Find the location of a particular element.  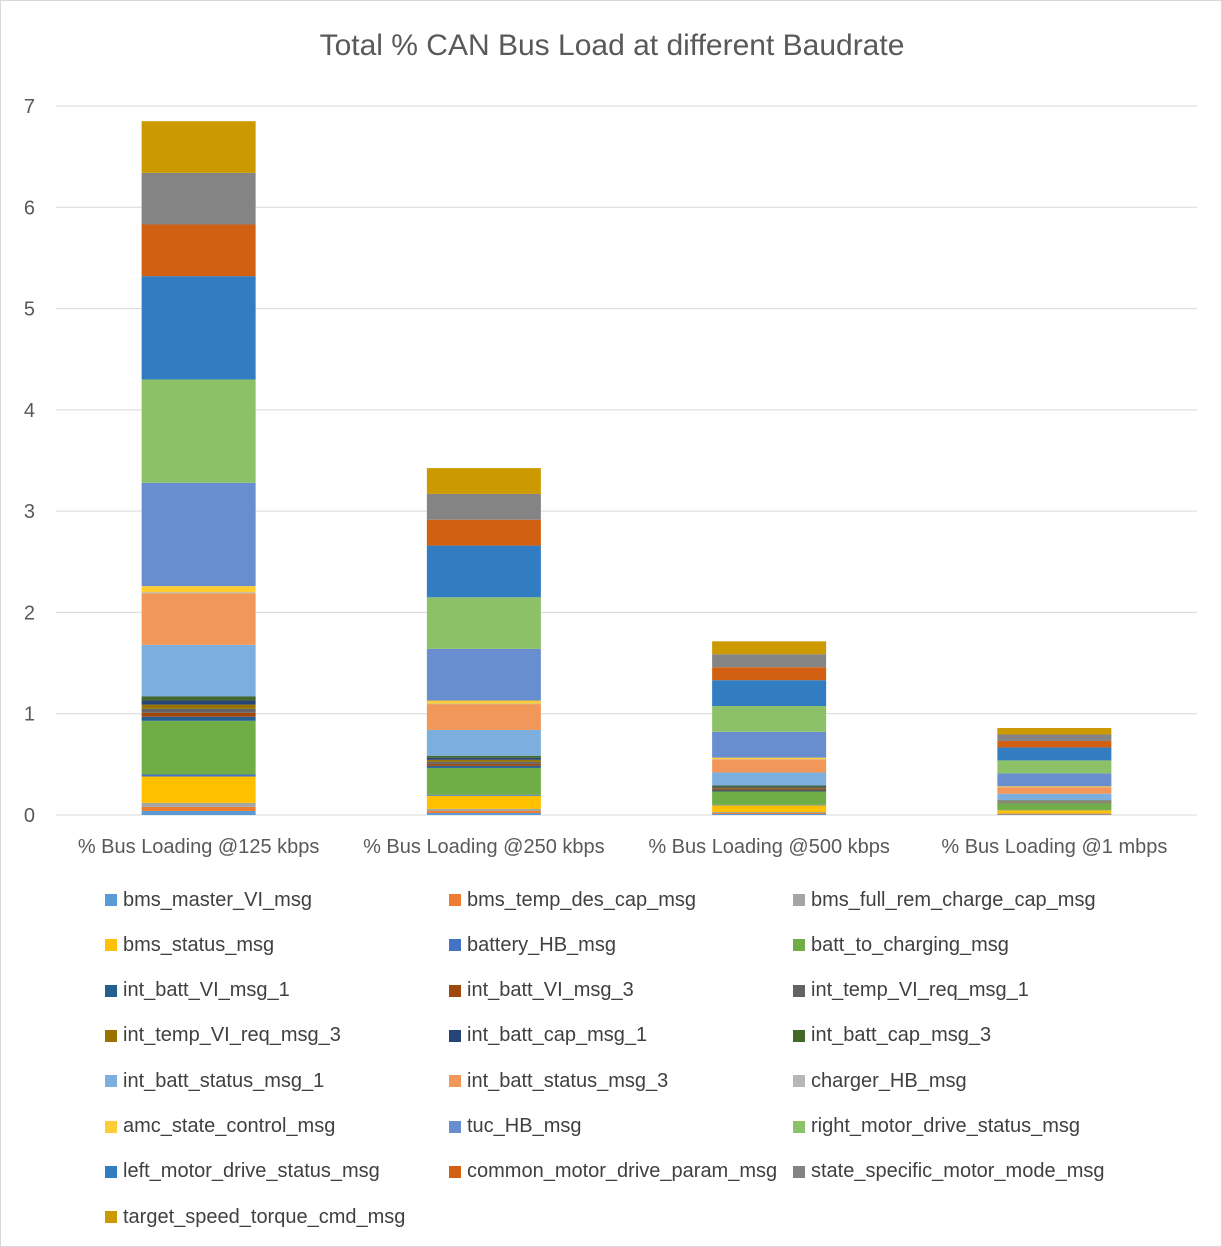

y-tick-label: 6 is located at coordinates (29, 208).